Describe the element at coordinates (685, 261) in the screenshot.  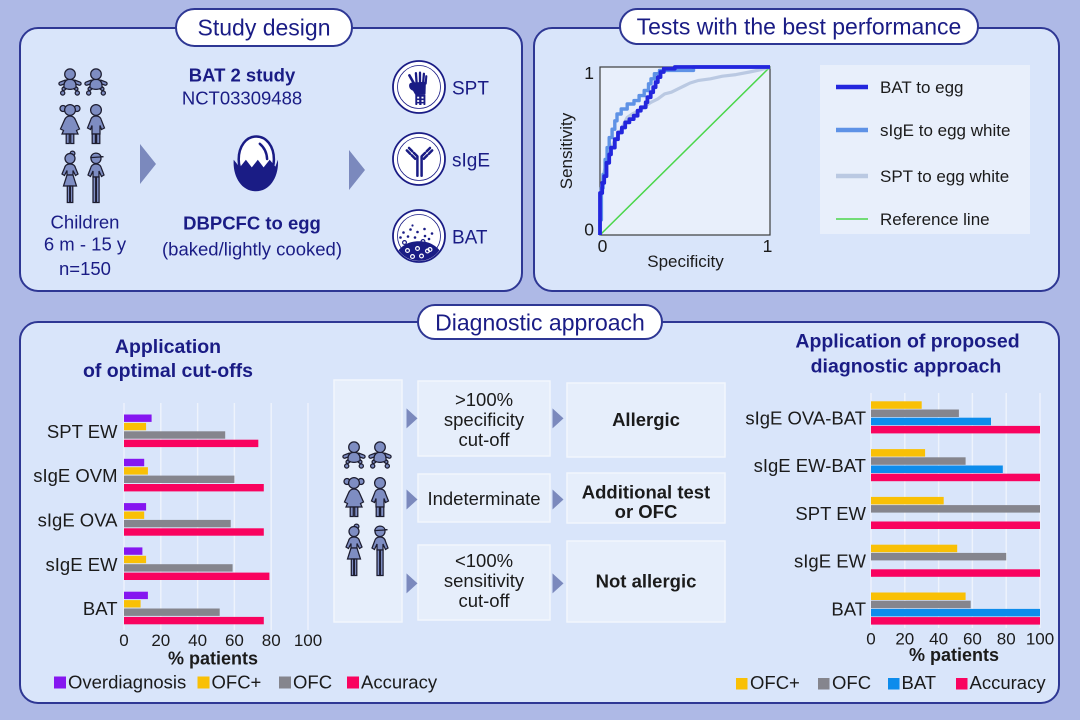
I see `svg-text: Specificity` at that location.